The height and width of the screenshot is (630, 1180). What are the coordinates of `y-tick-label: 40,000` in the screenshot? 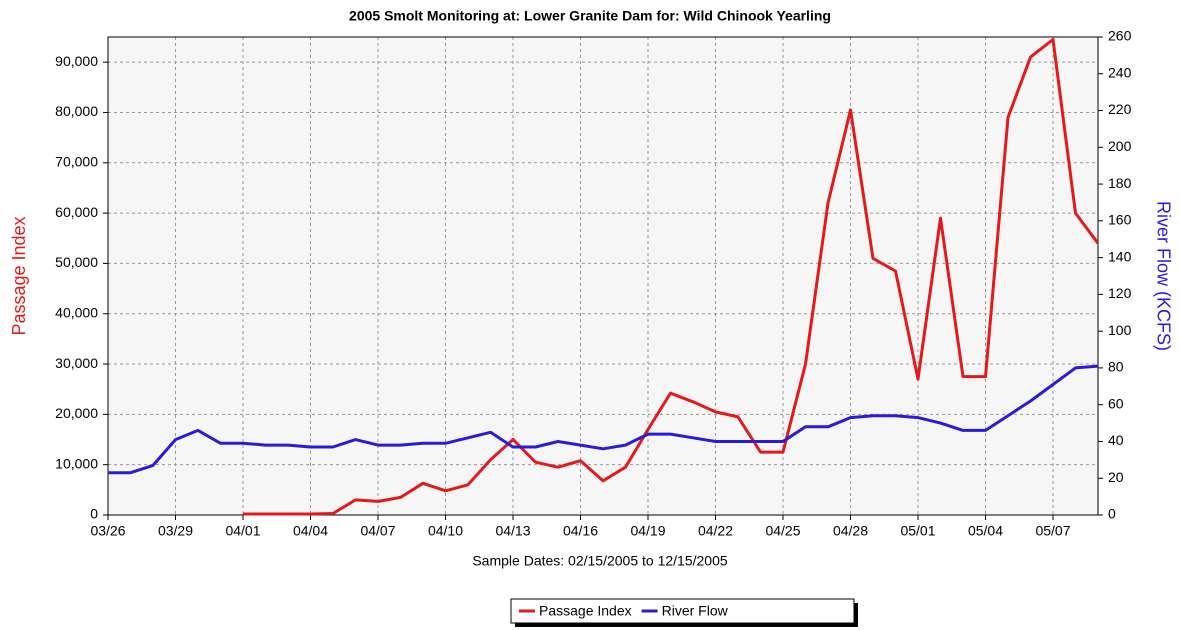 It's located at (76, 312).